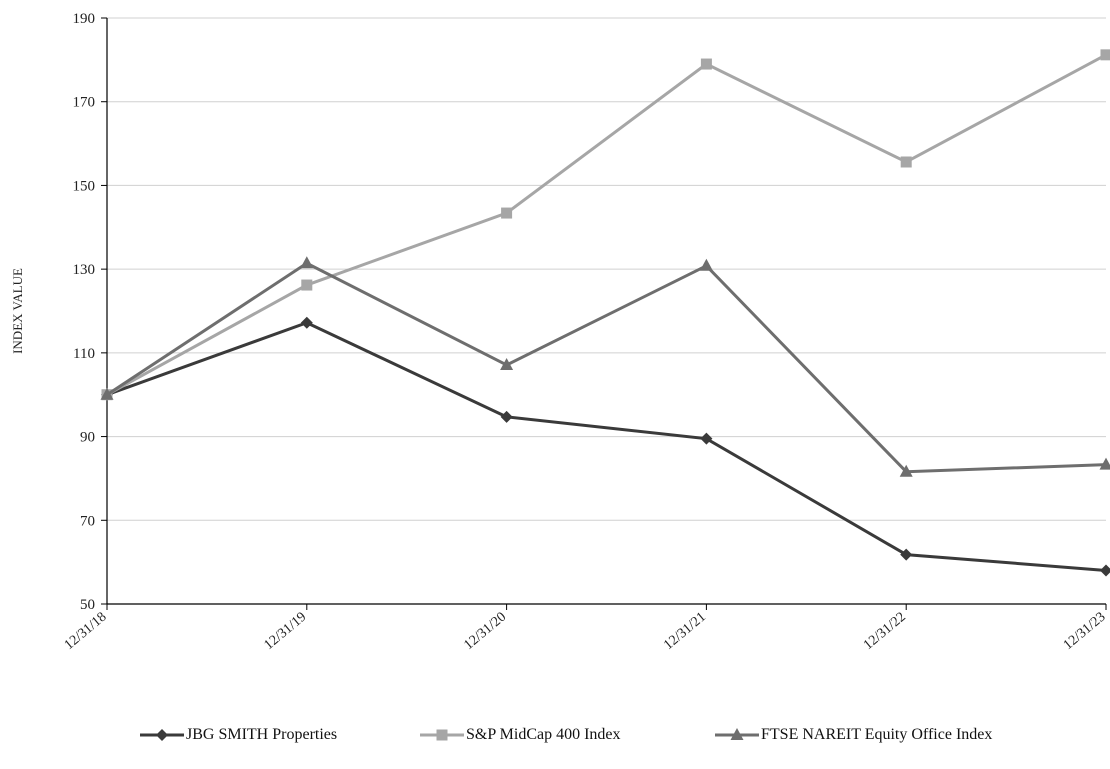  What do you see at coordinates (261, 735) in the screenshot?
I see `legend-label: JBG SMITH Properties` at bounding box center [261, 735].